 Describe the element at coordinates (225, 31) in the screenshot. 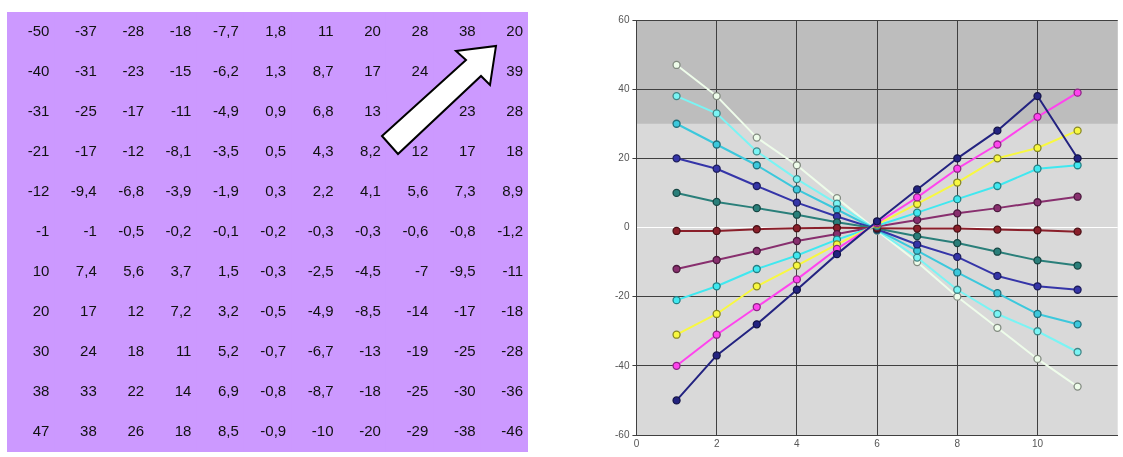

I see `data-label: -7,7` at that location.